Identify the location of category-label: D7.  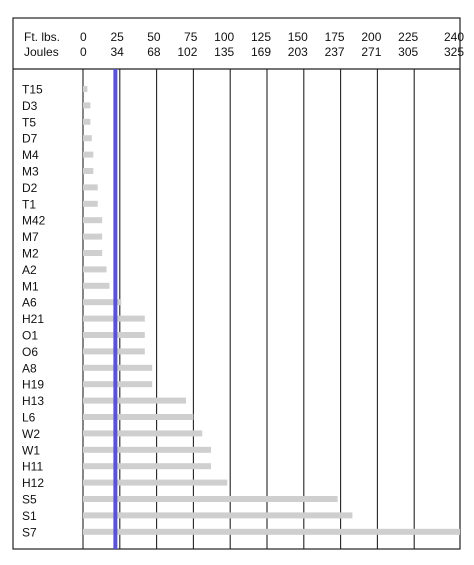
(30, 139).